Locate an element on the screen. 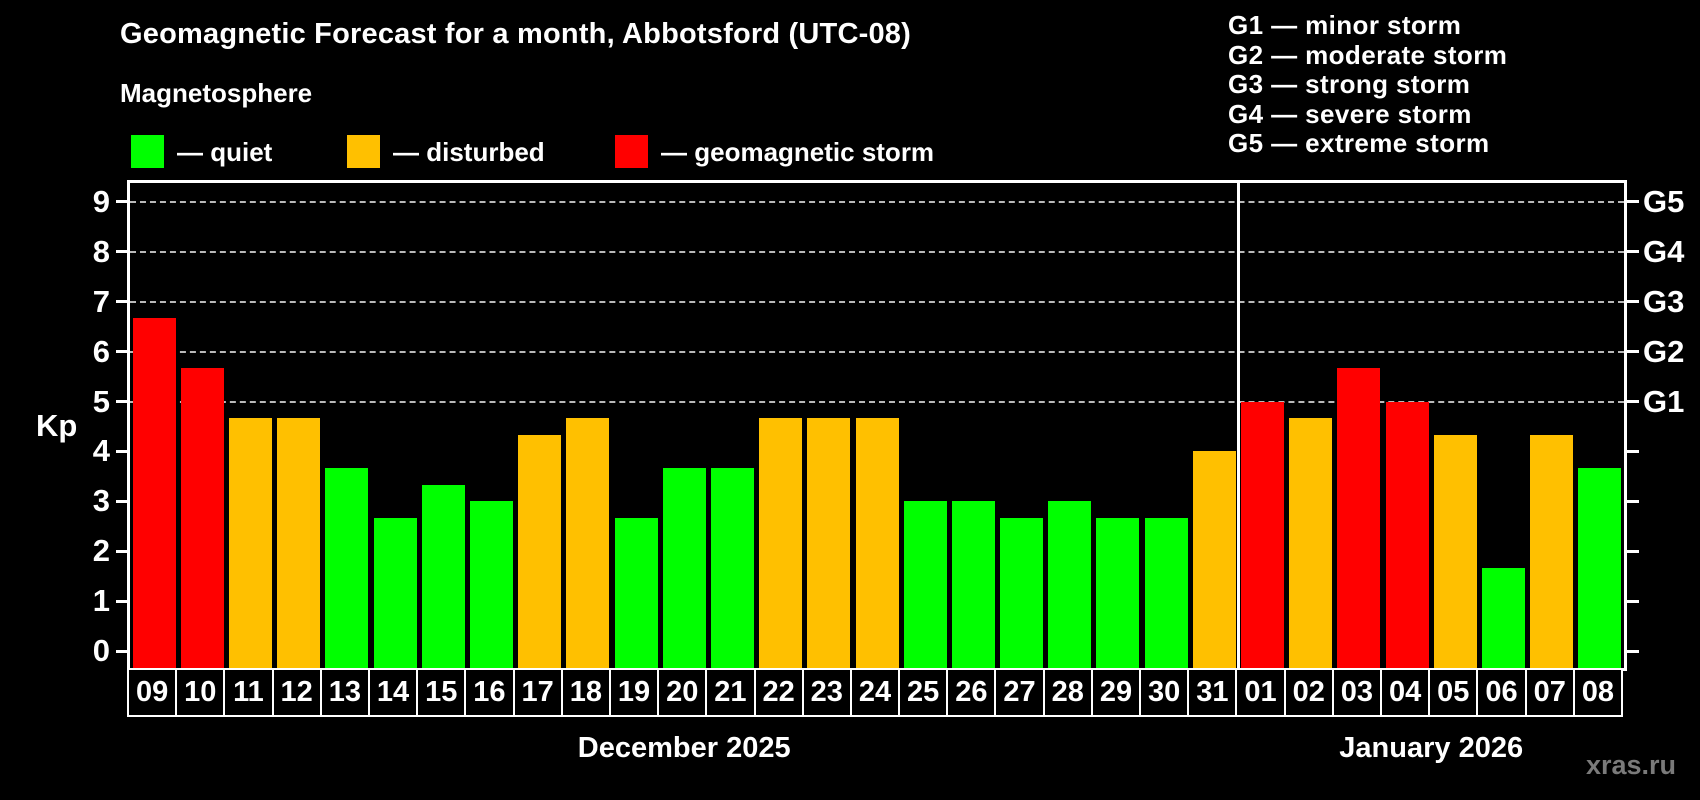 This screenshot has width=1700, height=800. date-cell-17: 17 is located at coordinates (537, 692).